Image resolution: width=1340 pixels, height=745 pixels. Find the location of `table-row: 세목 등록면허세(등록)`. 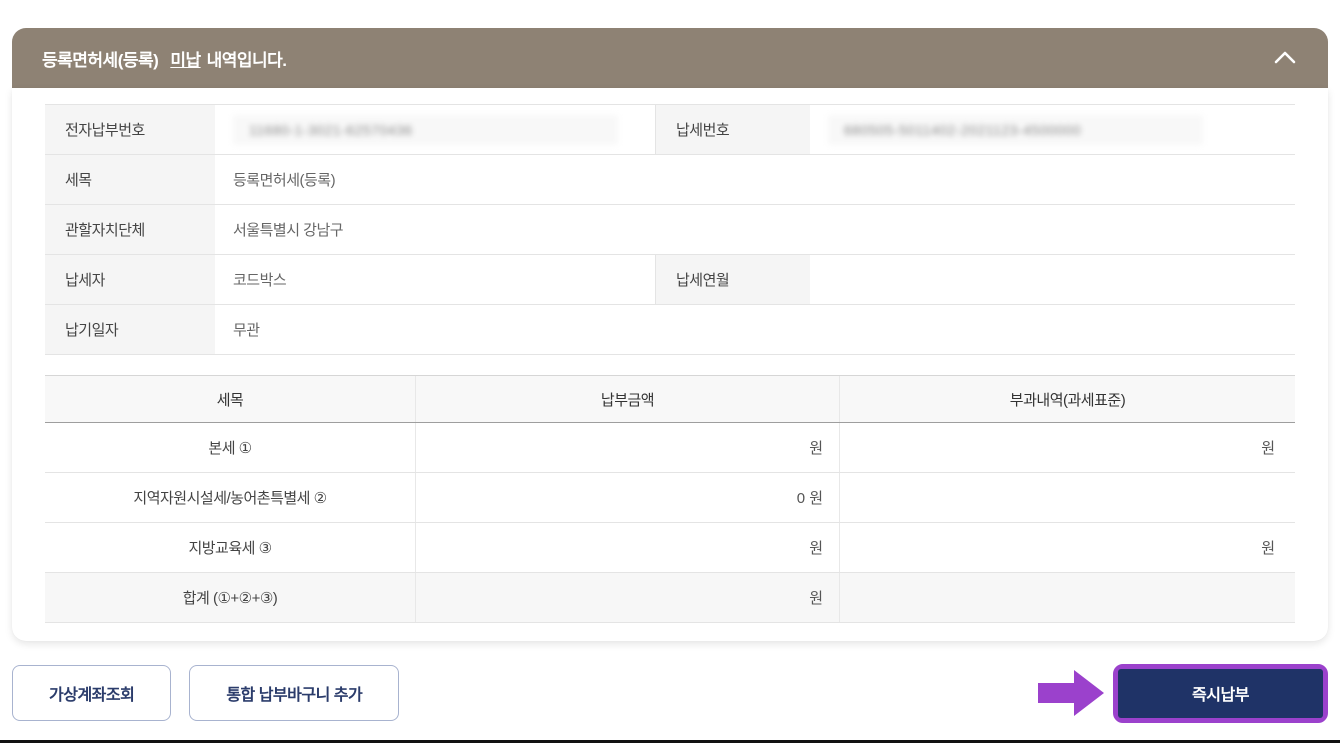

table-row: 세목 등록면허세(등록) is located at coordinates (670, 180).